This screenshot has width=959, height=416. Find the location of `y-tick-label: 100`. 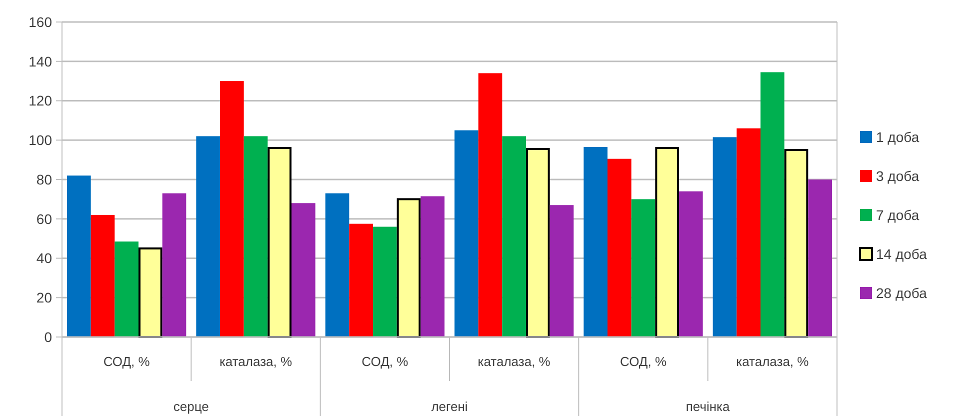

y-tick-label: 100 is located at coordinates (40, 140).